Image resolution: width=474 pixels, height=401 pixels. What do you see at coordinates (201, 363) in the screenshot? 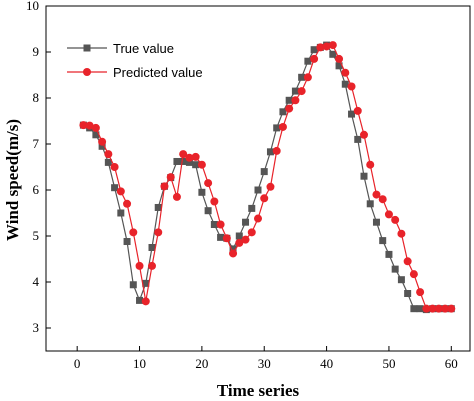
I see `x-tick-label: 20` at bounding box center [201, 363].